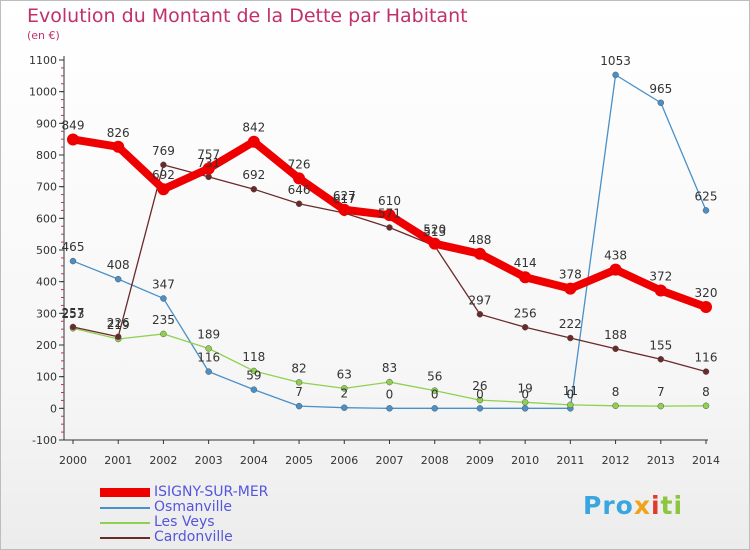  I want to click on legend-swatch-isigny, so click(125, 492).